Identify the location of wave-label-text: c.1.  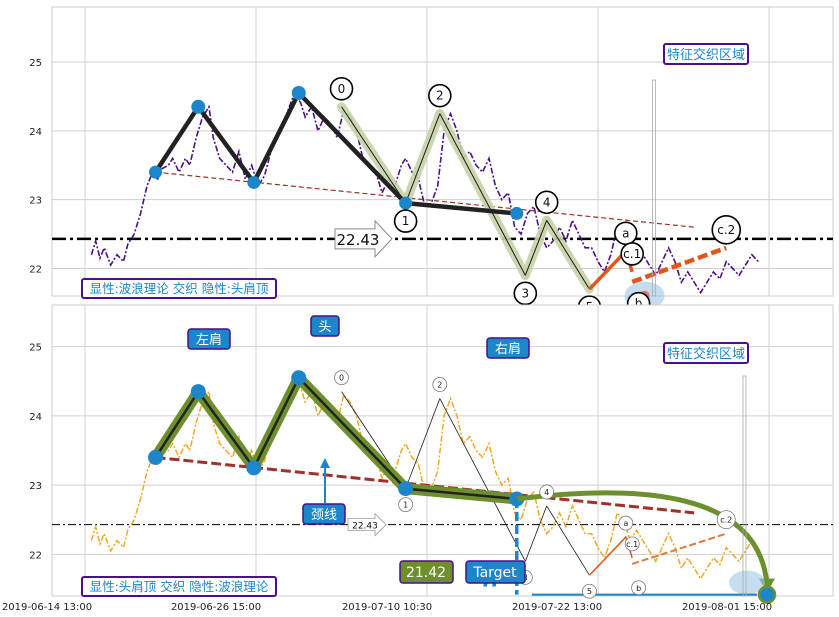
(632, 254).